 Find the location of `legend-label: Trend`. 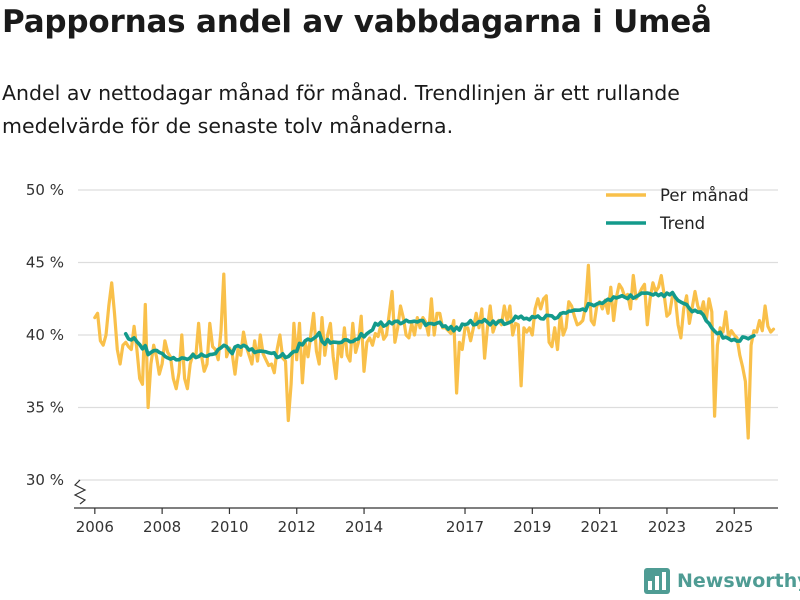

legend-label: Trend is located at coordinates (682, 223).